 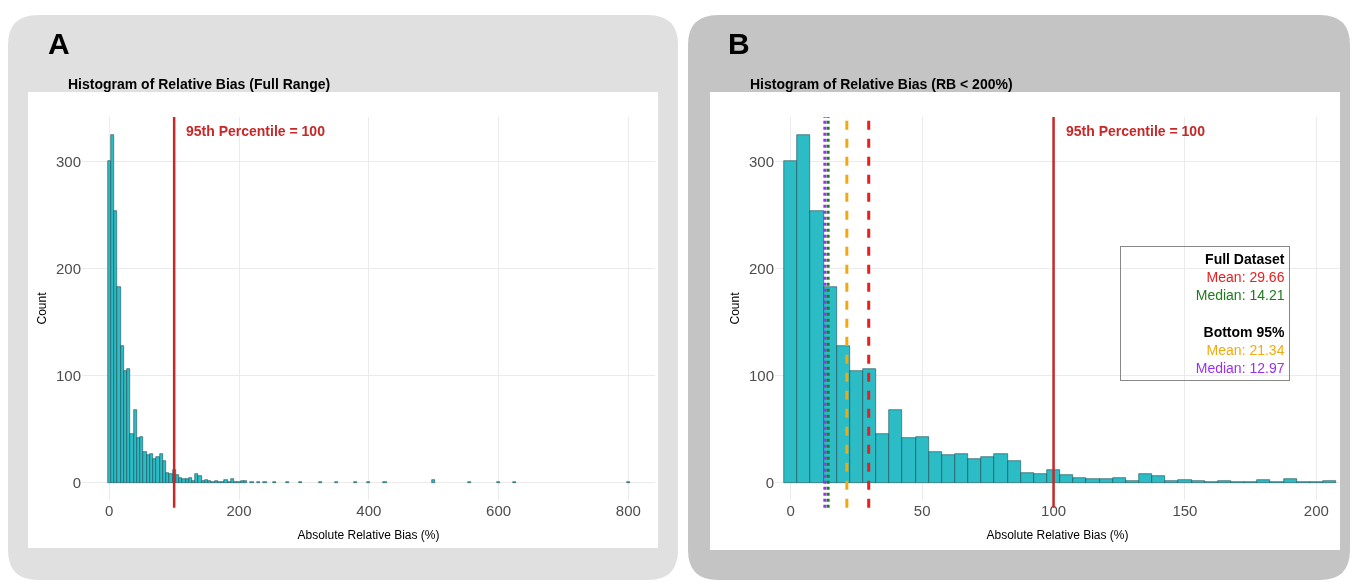 I want to click on x-tick-label: 100, so click(x=1054, y=510).